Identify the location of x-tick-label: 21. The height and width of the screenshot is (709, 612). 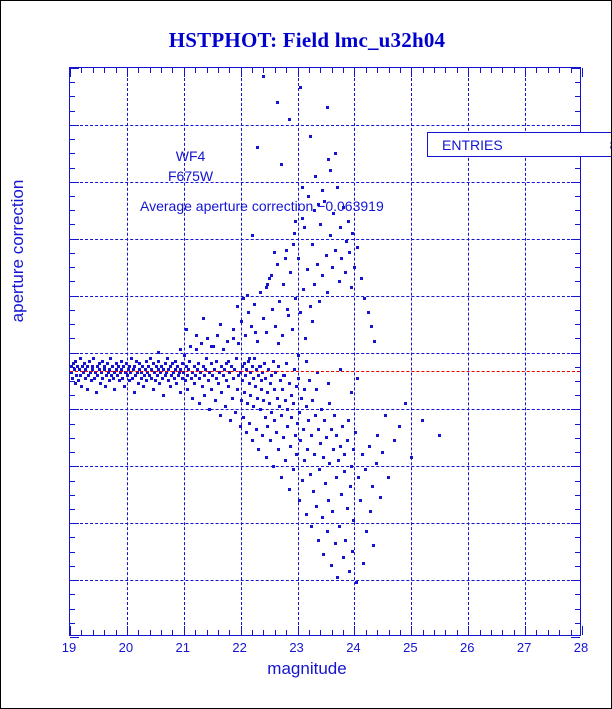
(182, 647).